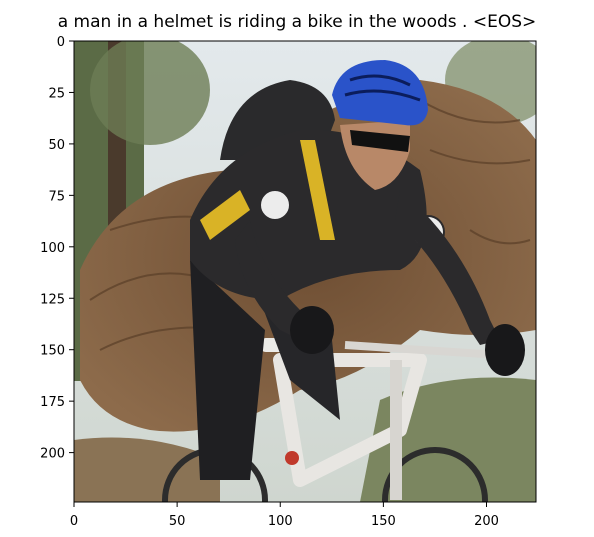 The width and height of the screenshot is (594, 537). Describe the element at coordinates (227, 370) in the screenshot. I see `rider-left-leg` at that location.